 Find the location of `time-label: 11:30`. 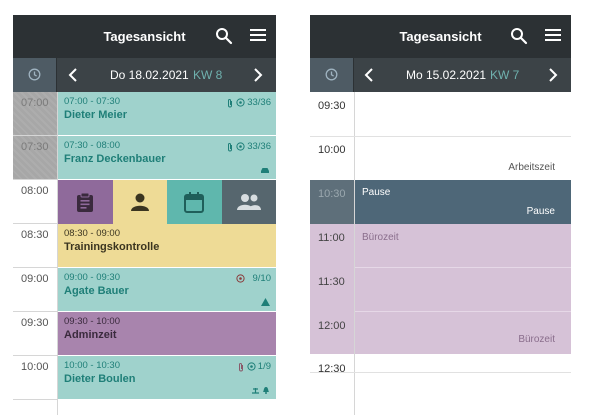

time-label: 11:30 is located at coordinates (332, 290).